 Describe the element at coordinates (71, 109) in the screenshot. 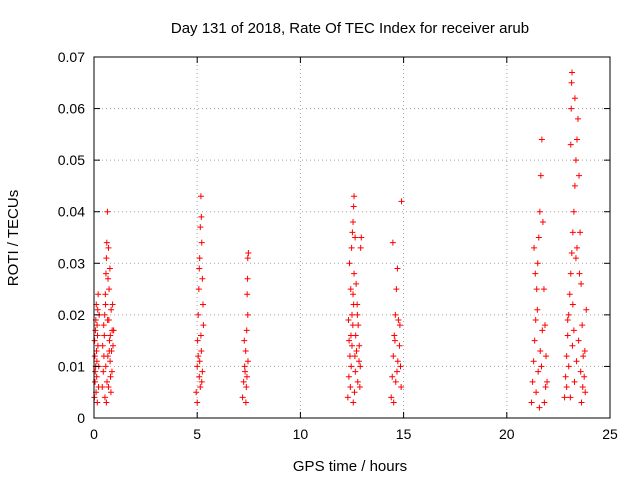

I see `y-tick-label: 0.06` at that location.